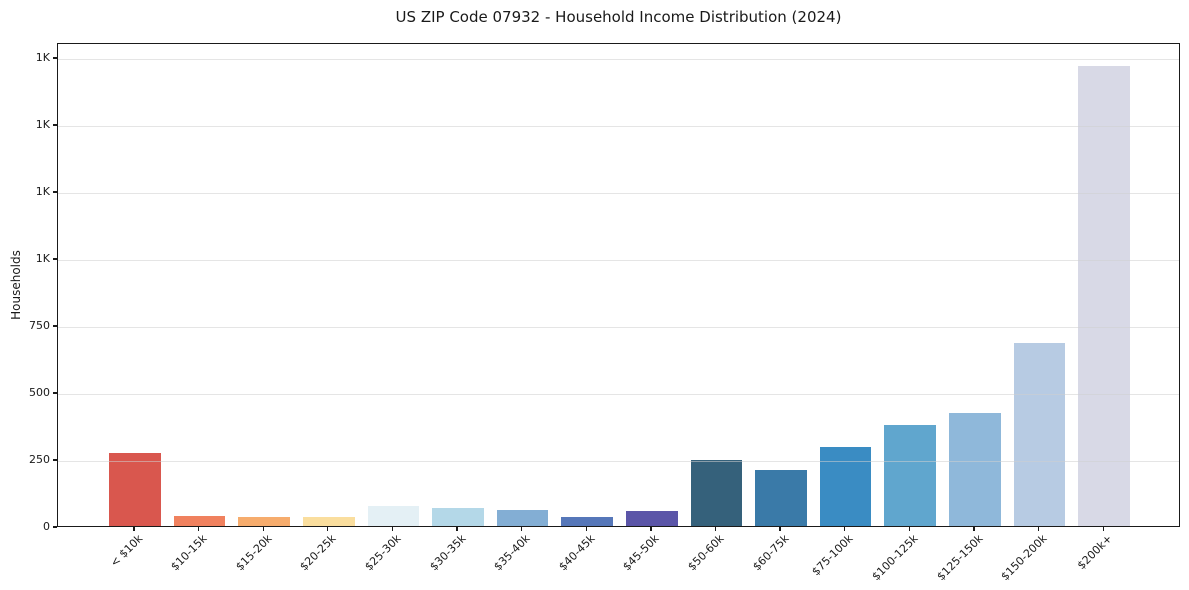 Image resolution: width=1189 pixels, height=590 pixels. Describe the element at coordinates (447, 553) in the screenshot. I see `x-tick-label: $30-35k` at that location.